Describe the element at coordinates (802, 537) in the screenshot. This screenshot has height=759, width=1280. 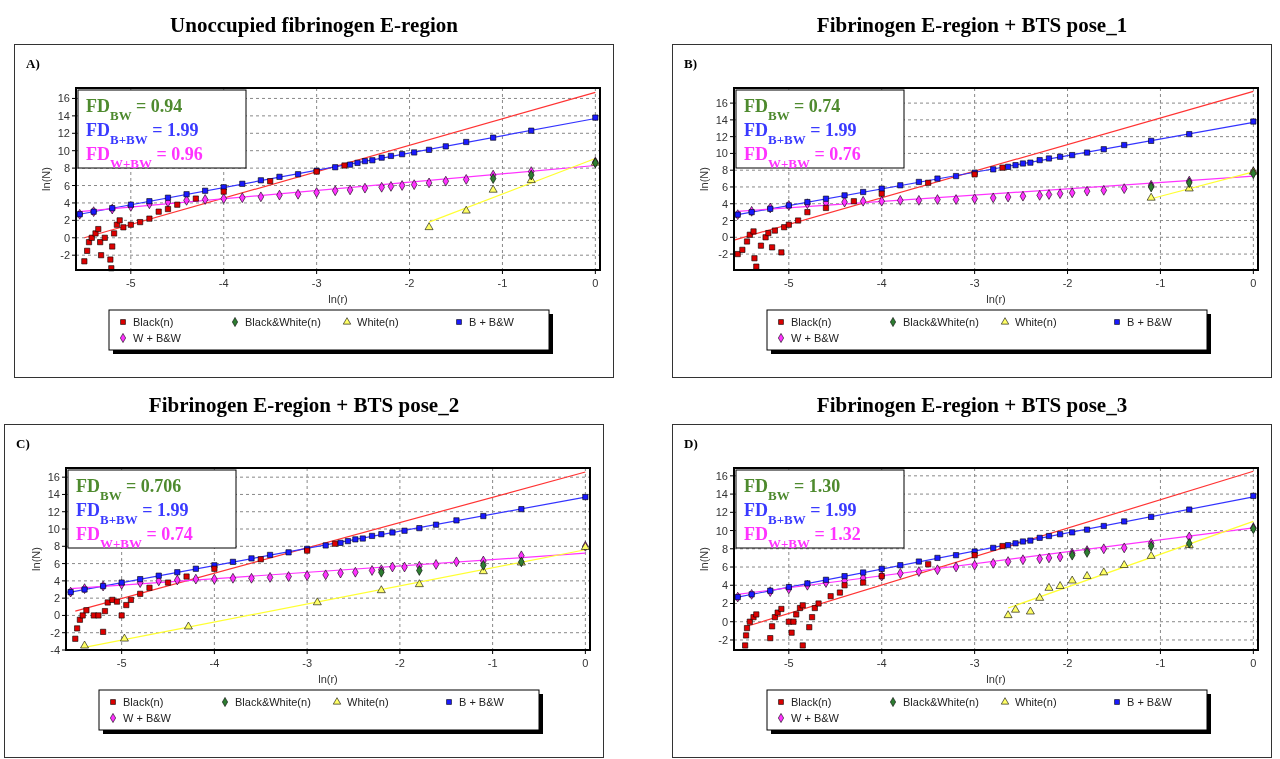
I see `annotation: FD$_{W+BW}$ = 1.32` at that location.